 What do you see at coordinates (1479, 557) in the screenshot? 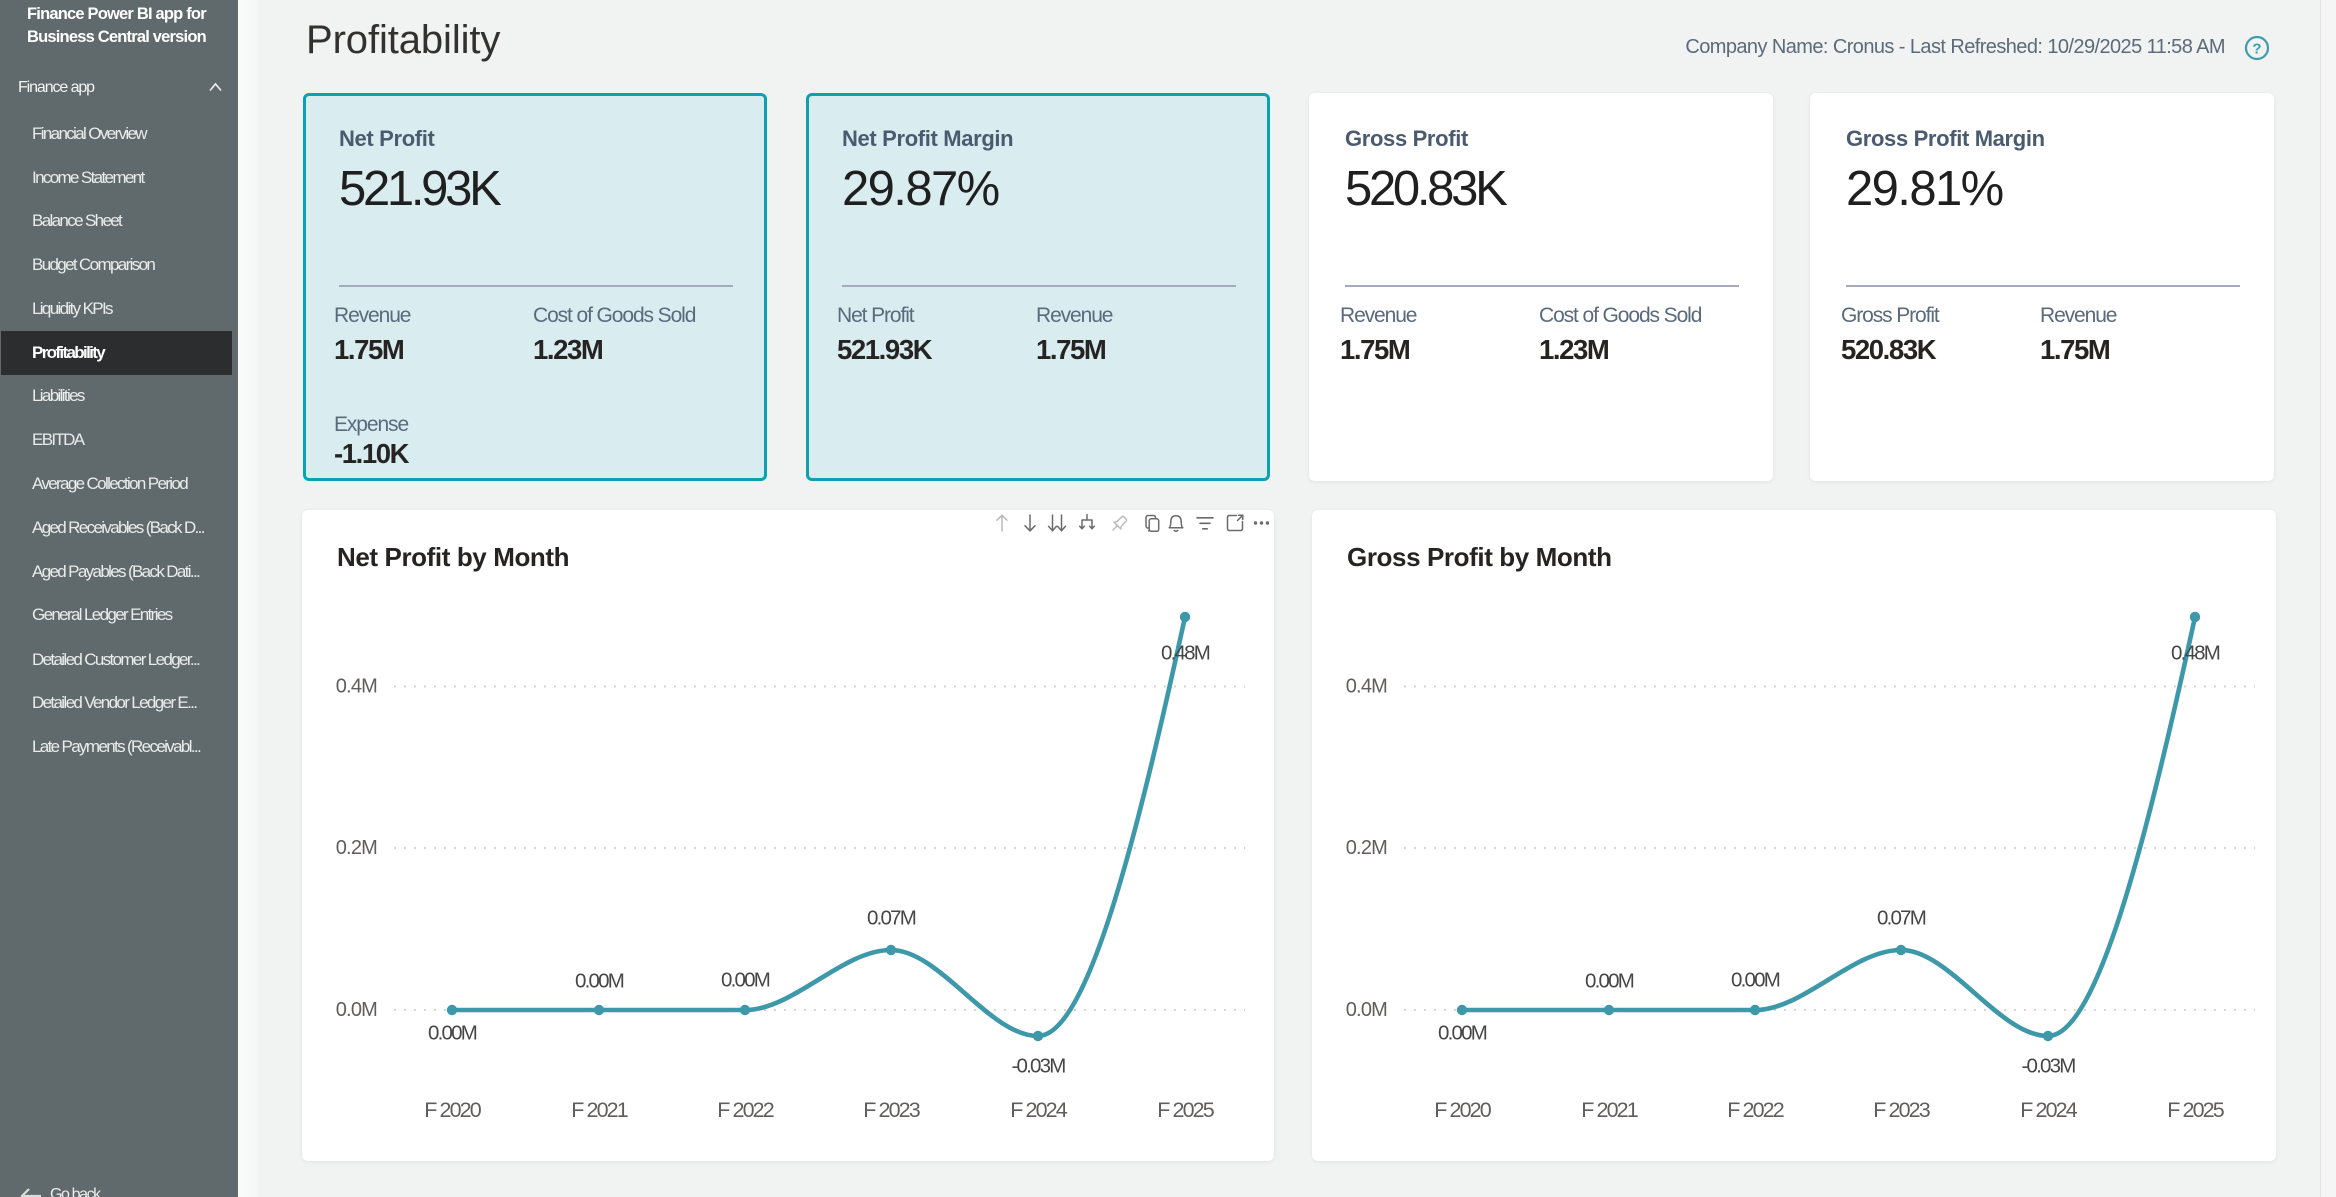
I see `svg-text: Gross Profit by Month` at bounding box center [1479, 557].